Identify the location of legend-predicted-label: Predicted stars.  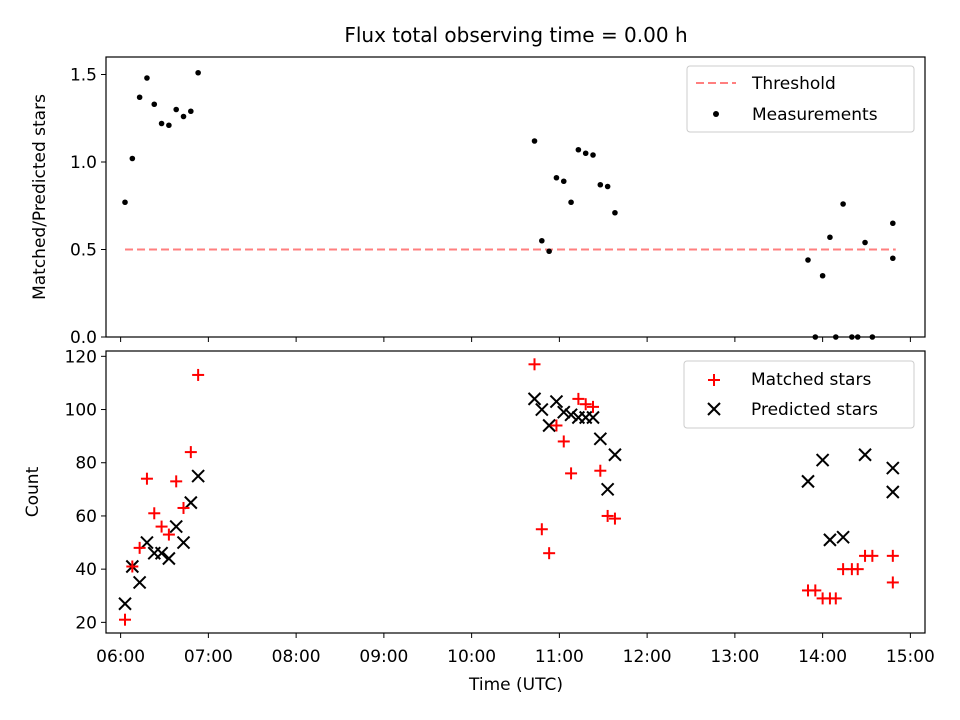
(814, 410).